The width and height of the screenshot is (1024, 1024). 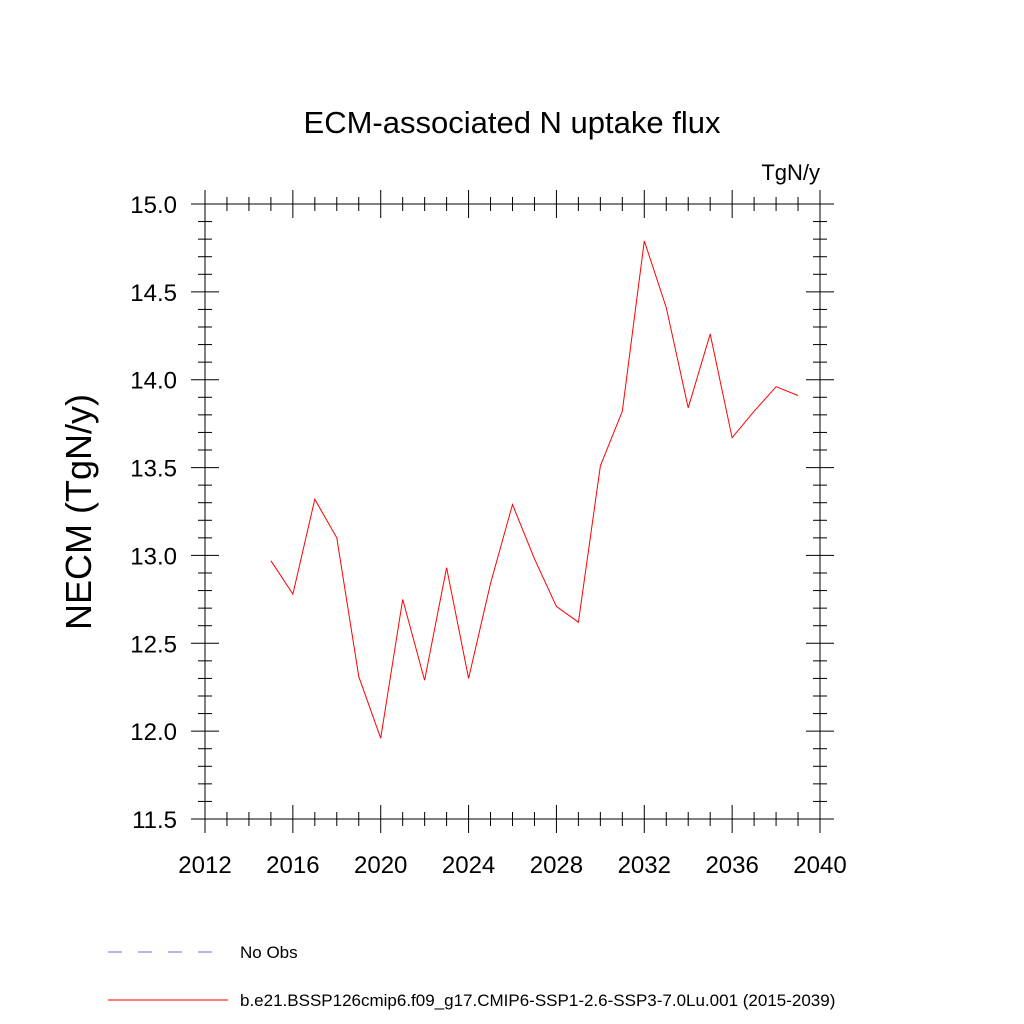 I want to click on x-tick-labels: 2012 2016 2020 2024 2028 2032 2036 2040, so click(x=512, y=865).